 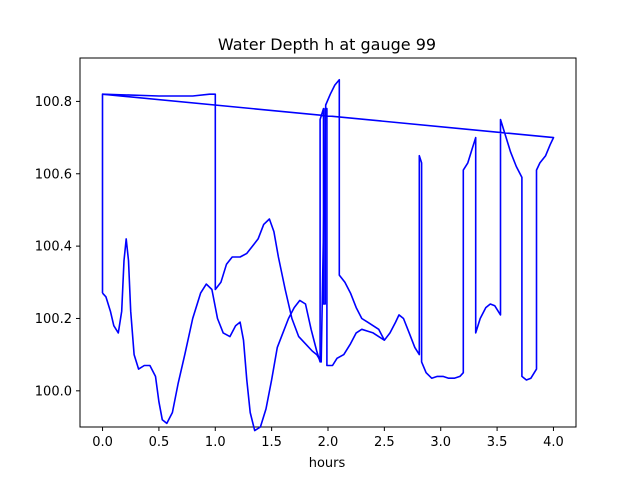 I want to click on x-tick-label: 3.0, so click(x=440, y=442).